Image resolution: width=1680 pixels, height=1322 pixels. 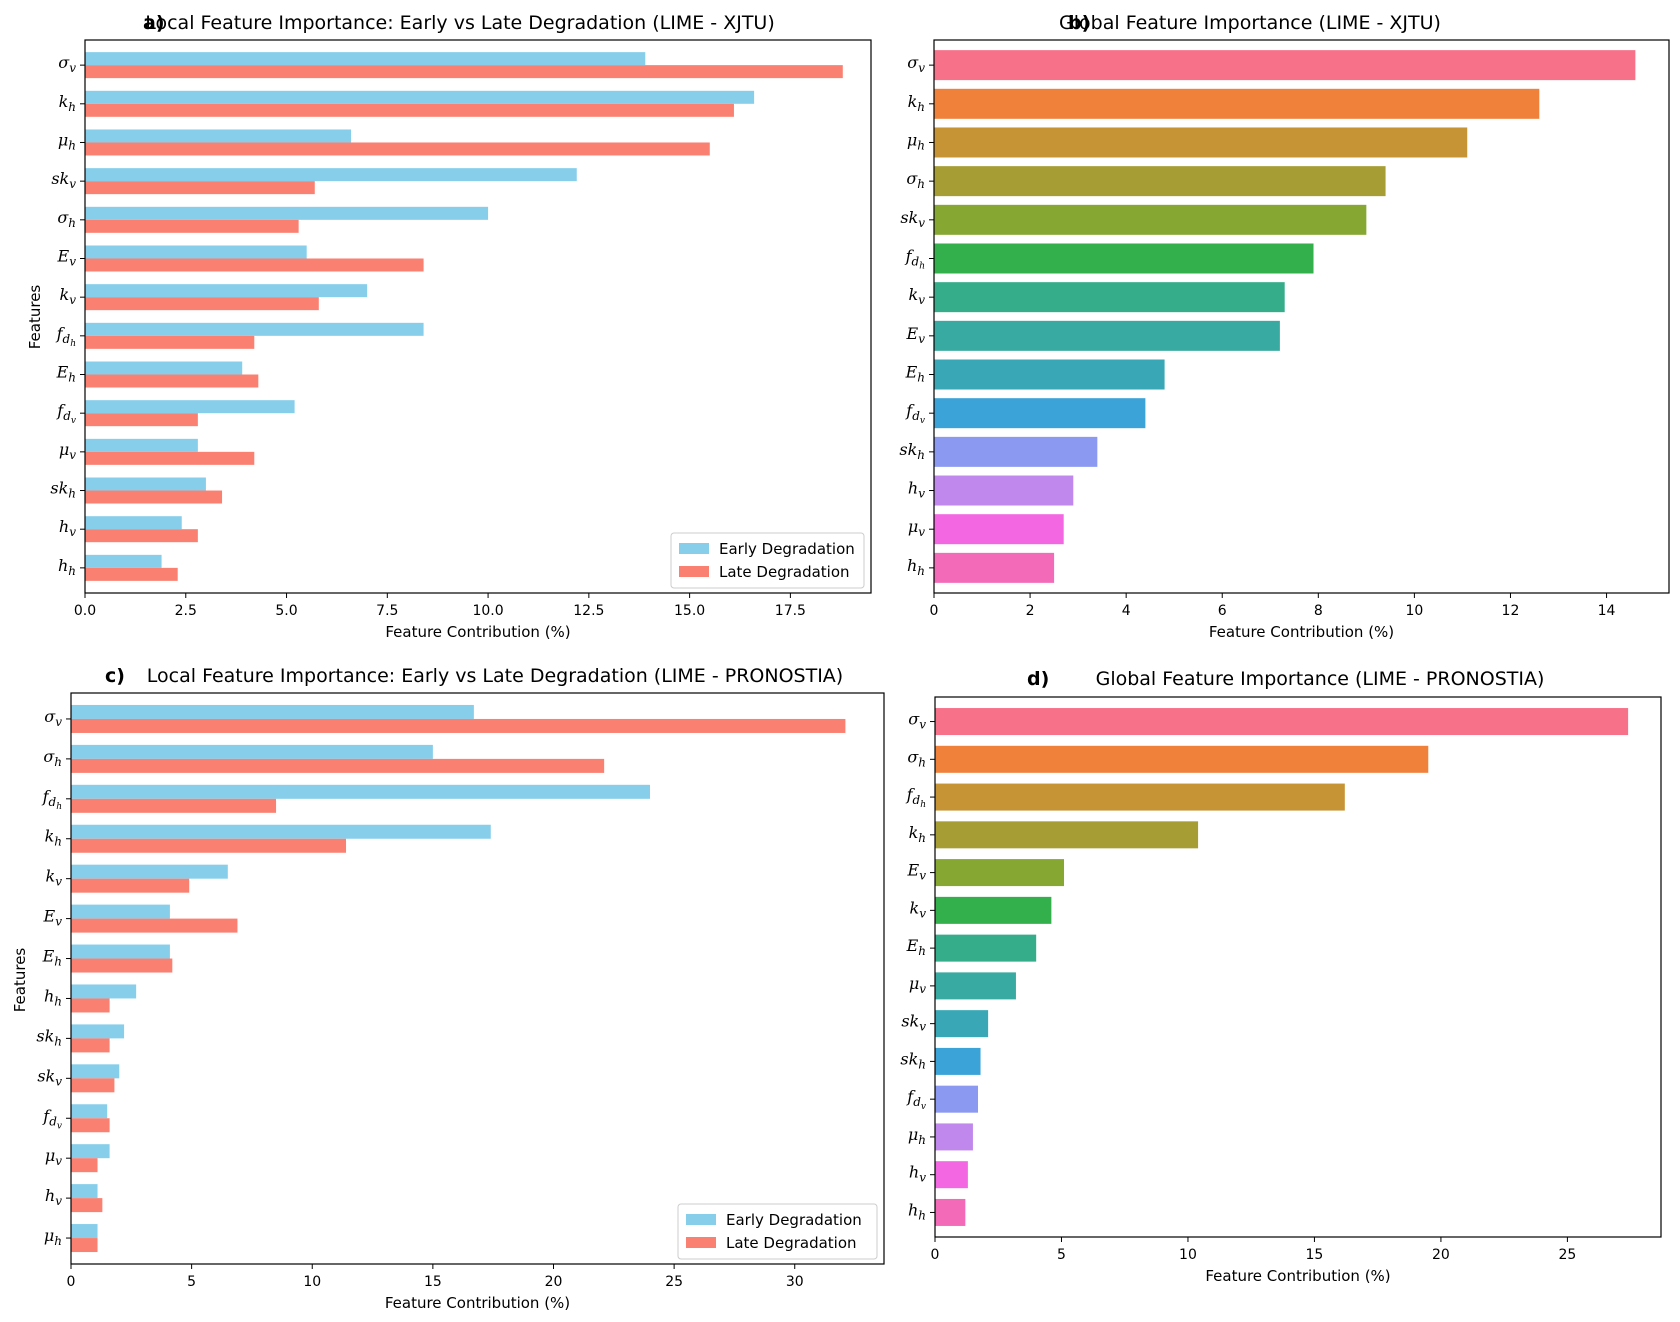 I want to click on legend-label: Late Degradation, so click(x=791, y=1243).